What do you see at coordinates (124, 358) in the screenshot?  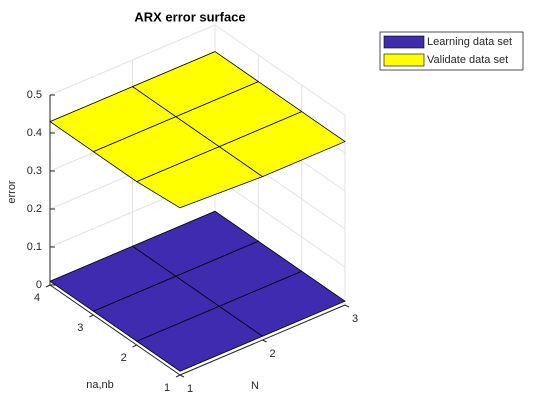 I see `y-tick-label: 2` at bounding box center [124, 358].